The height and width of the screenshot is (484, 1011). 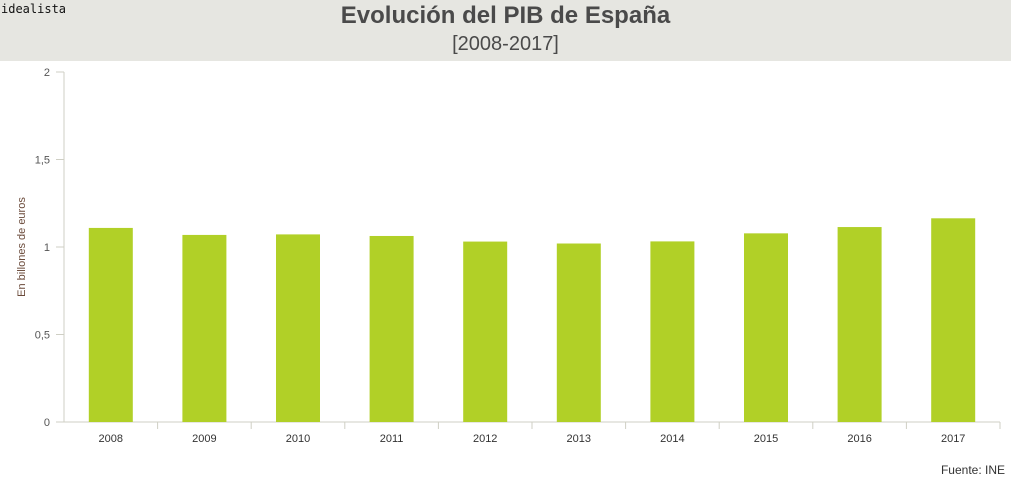 I want to click on bar-2011, so click(x=391, y=328).